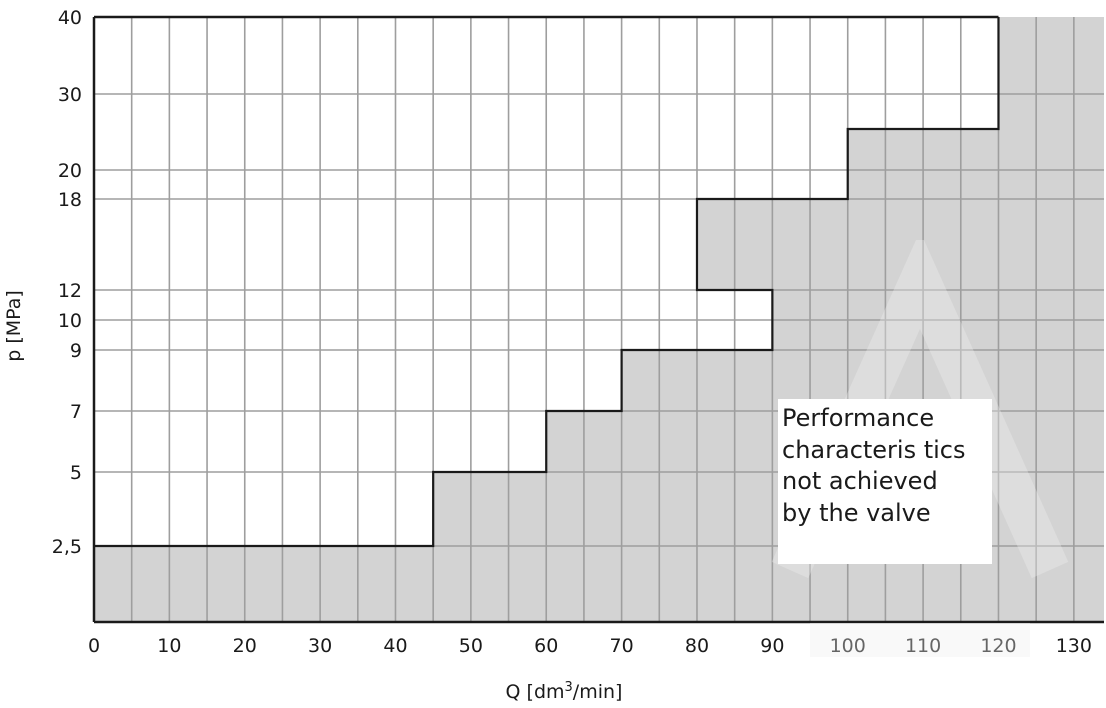 This screenshot has height=708, width=1106. I want to click on y-tick-label: 40, so click(70, 18).